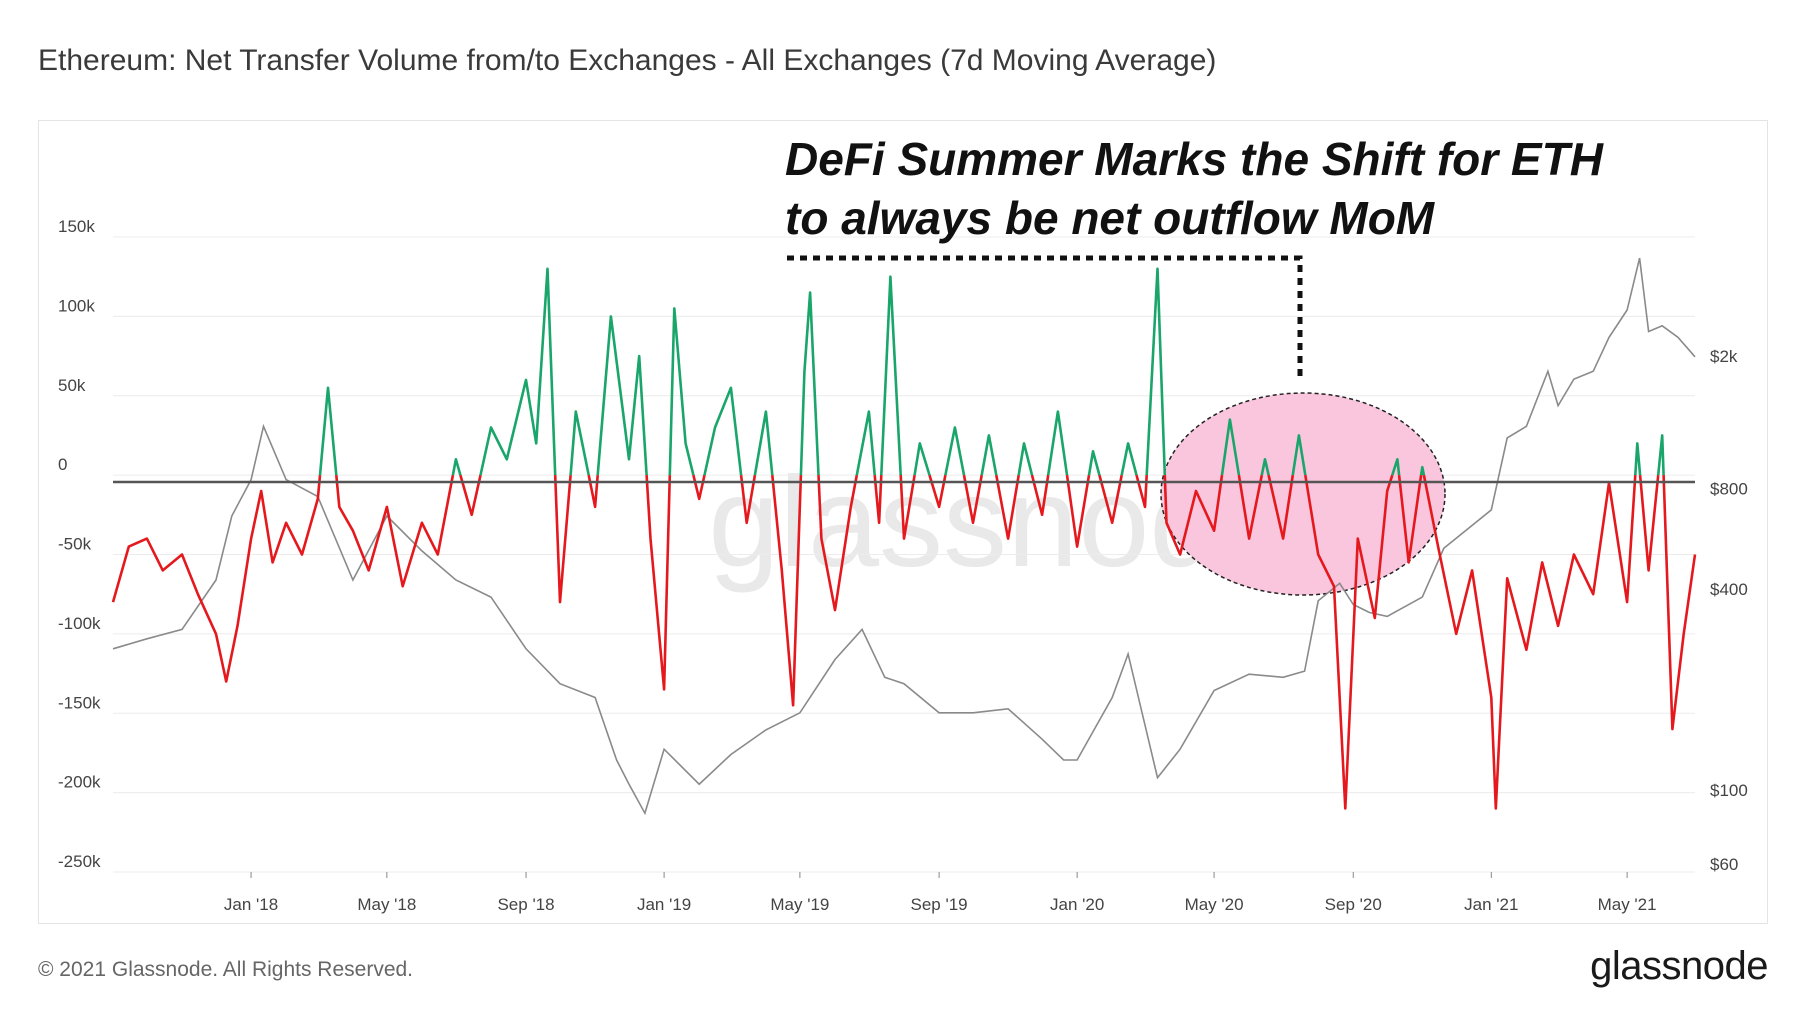 This screenshot has width=1800, height=1013. Describe the element at coordinates (72, 385) in the screenshot. I see `left-tick-label: 50k` at that location.